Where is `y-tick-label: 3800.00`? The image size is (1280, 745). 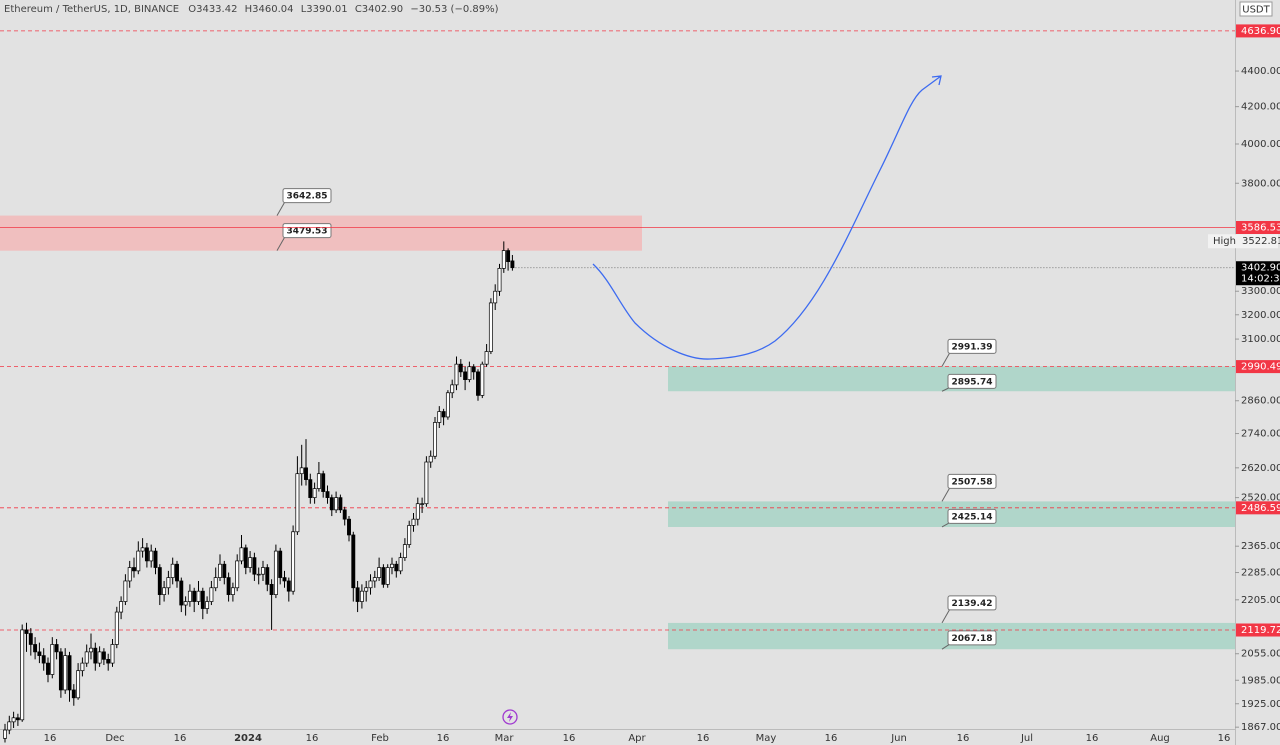
y-tick-label: 3800.00 is located at coordinates (1260, 183).